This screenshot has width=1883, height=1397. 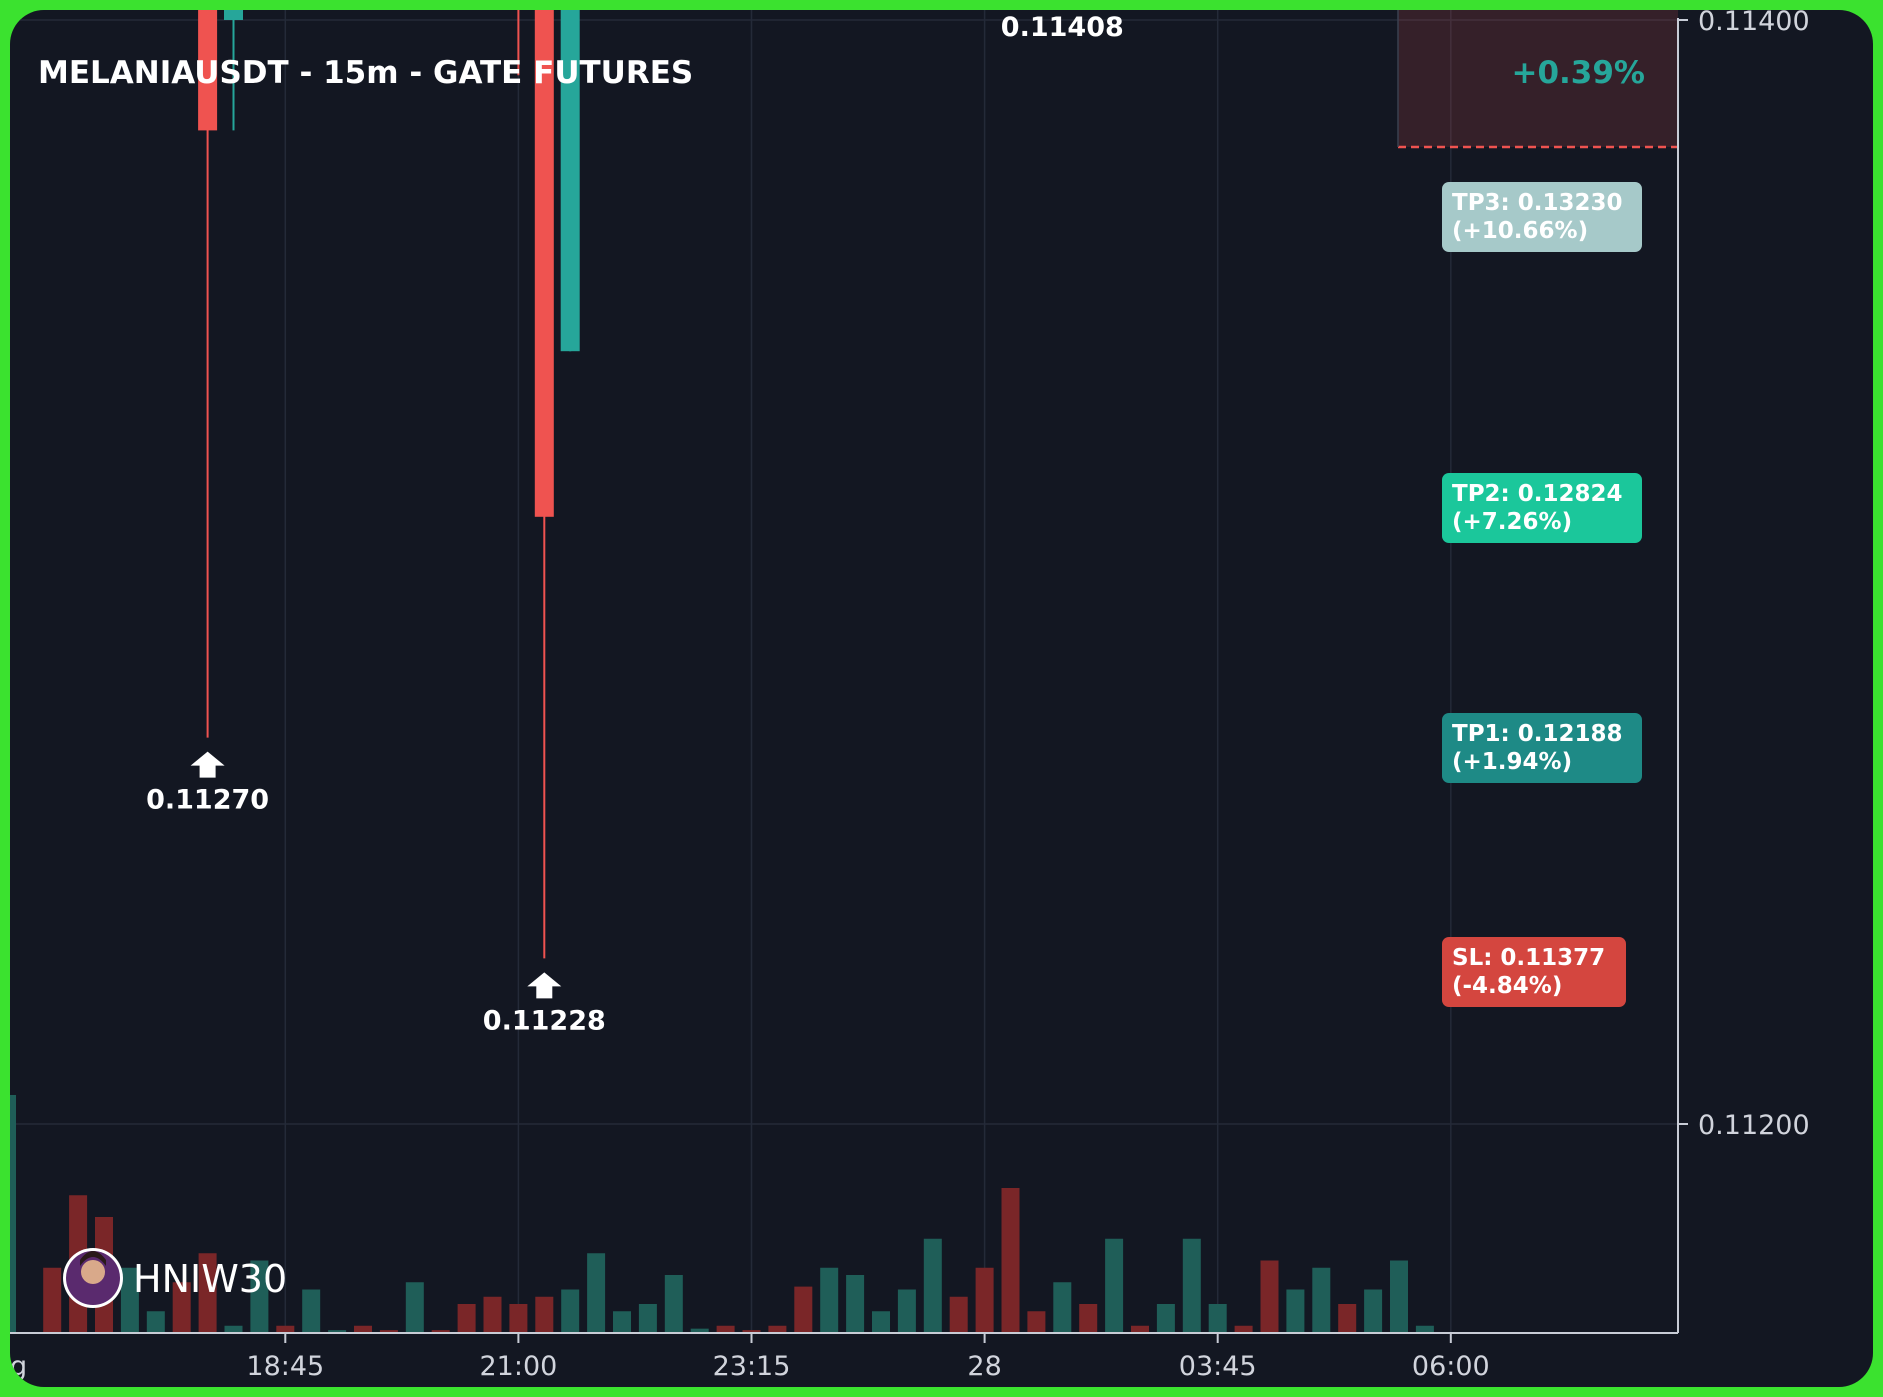 I want to click on annotation-label: 0.11270, so click(x=207, y=800).